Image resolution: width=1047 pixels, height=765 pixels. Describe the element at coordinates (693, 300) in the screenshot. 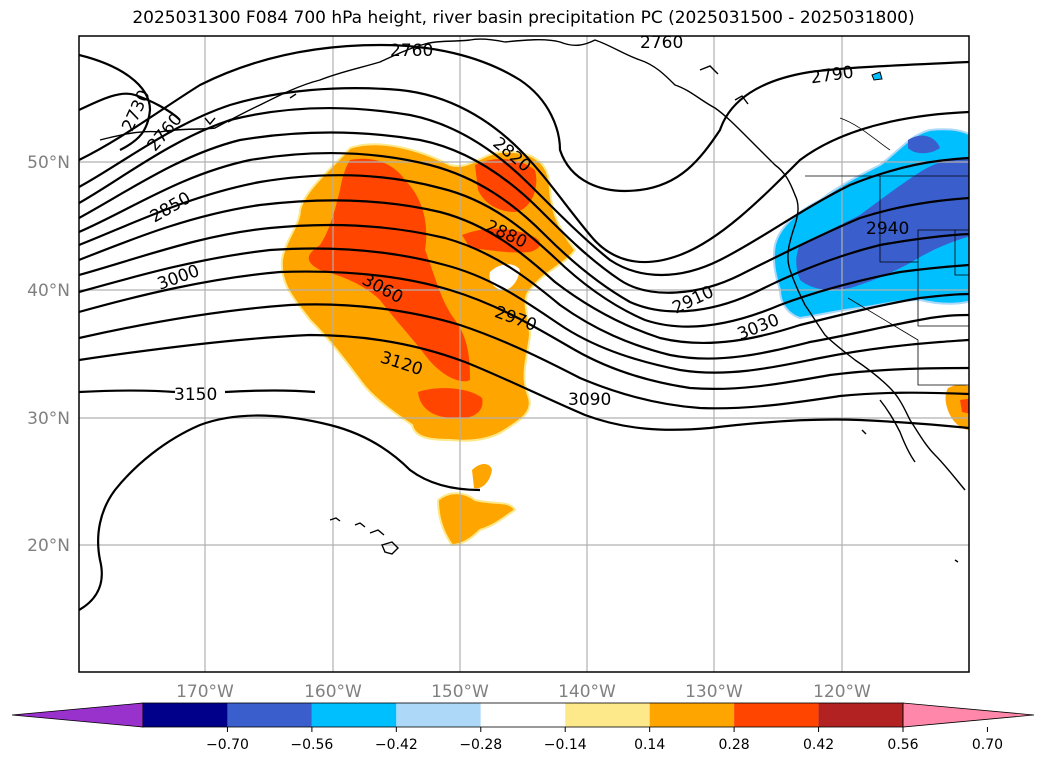

I see `contour-label: 2910` at that location.